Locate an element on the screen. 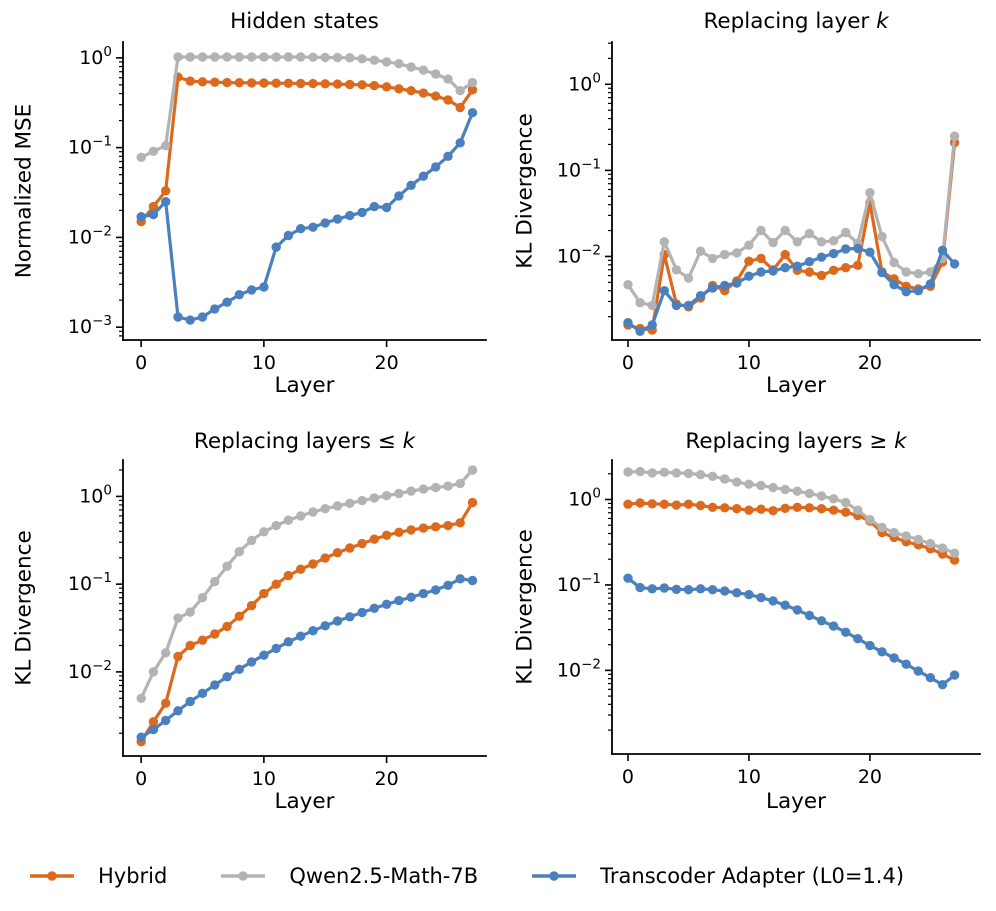 The image size is (996, 911). chart-title-text: Replacing layers ≥ is located at coordinates (790, 441).